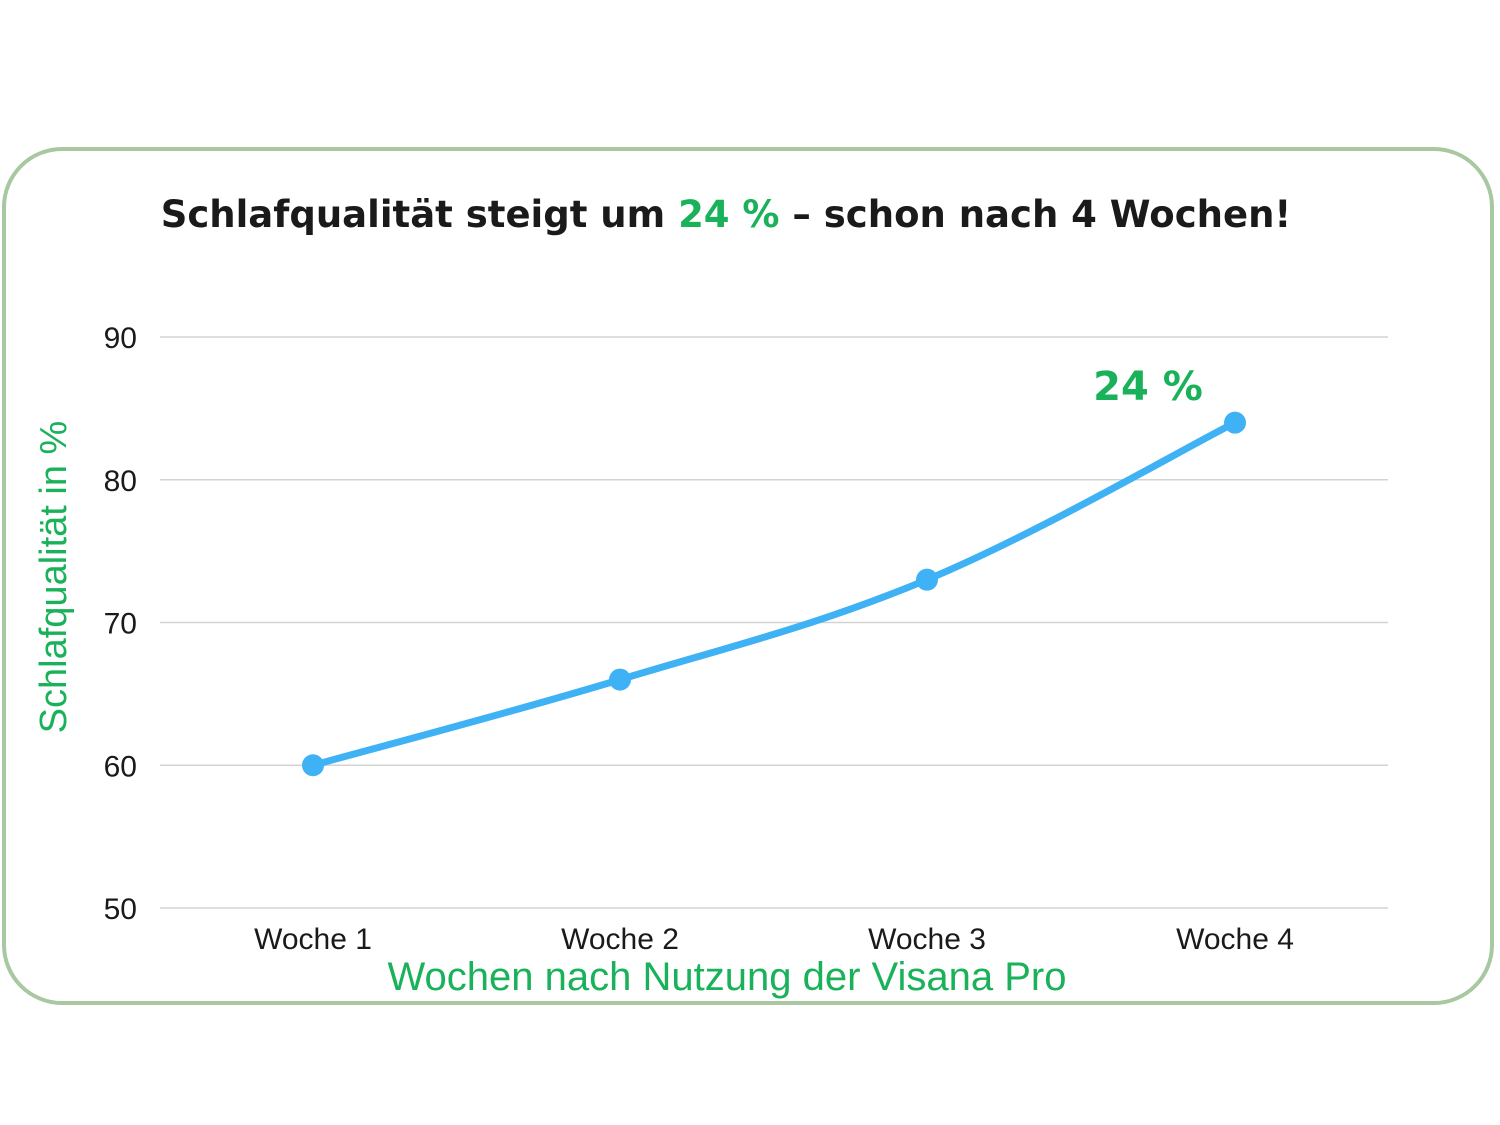 This screenshot has width=1500, height=1125. What do you see at coordinates (1235, 939) in the screenshot?
I see `x-tick-label: Woche 4` at bounding box center [1235, 939].